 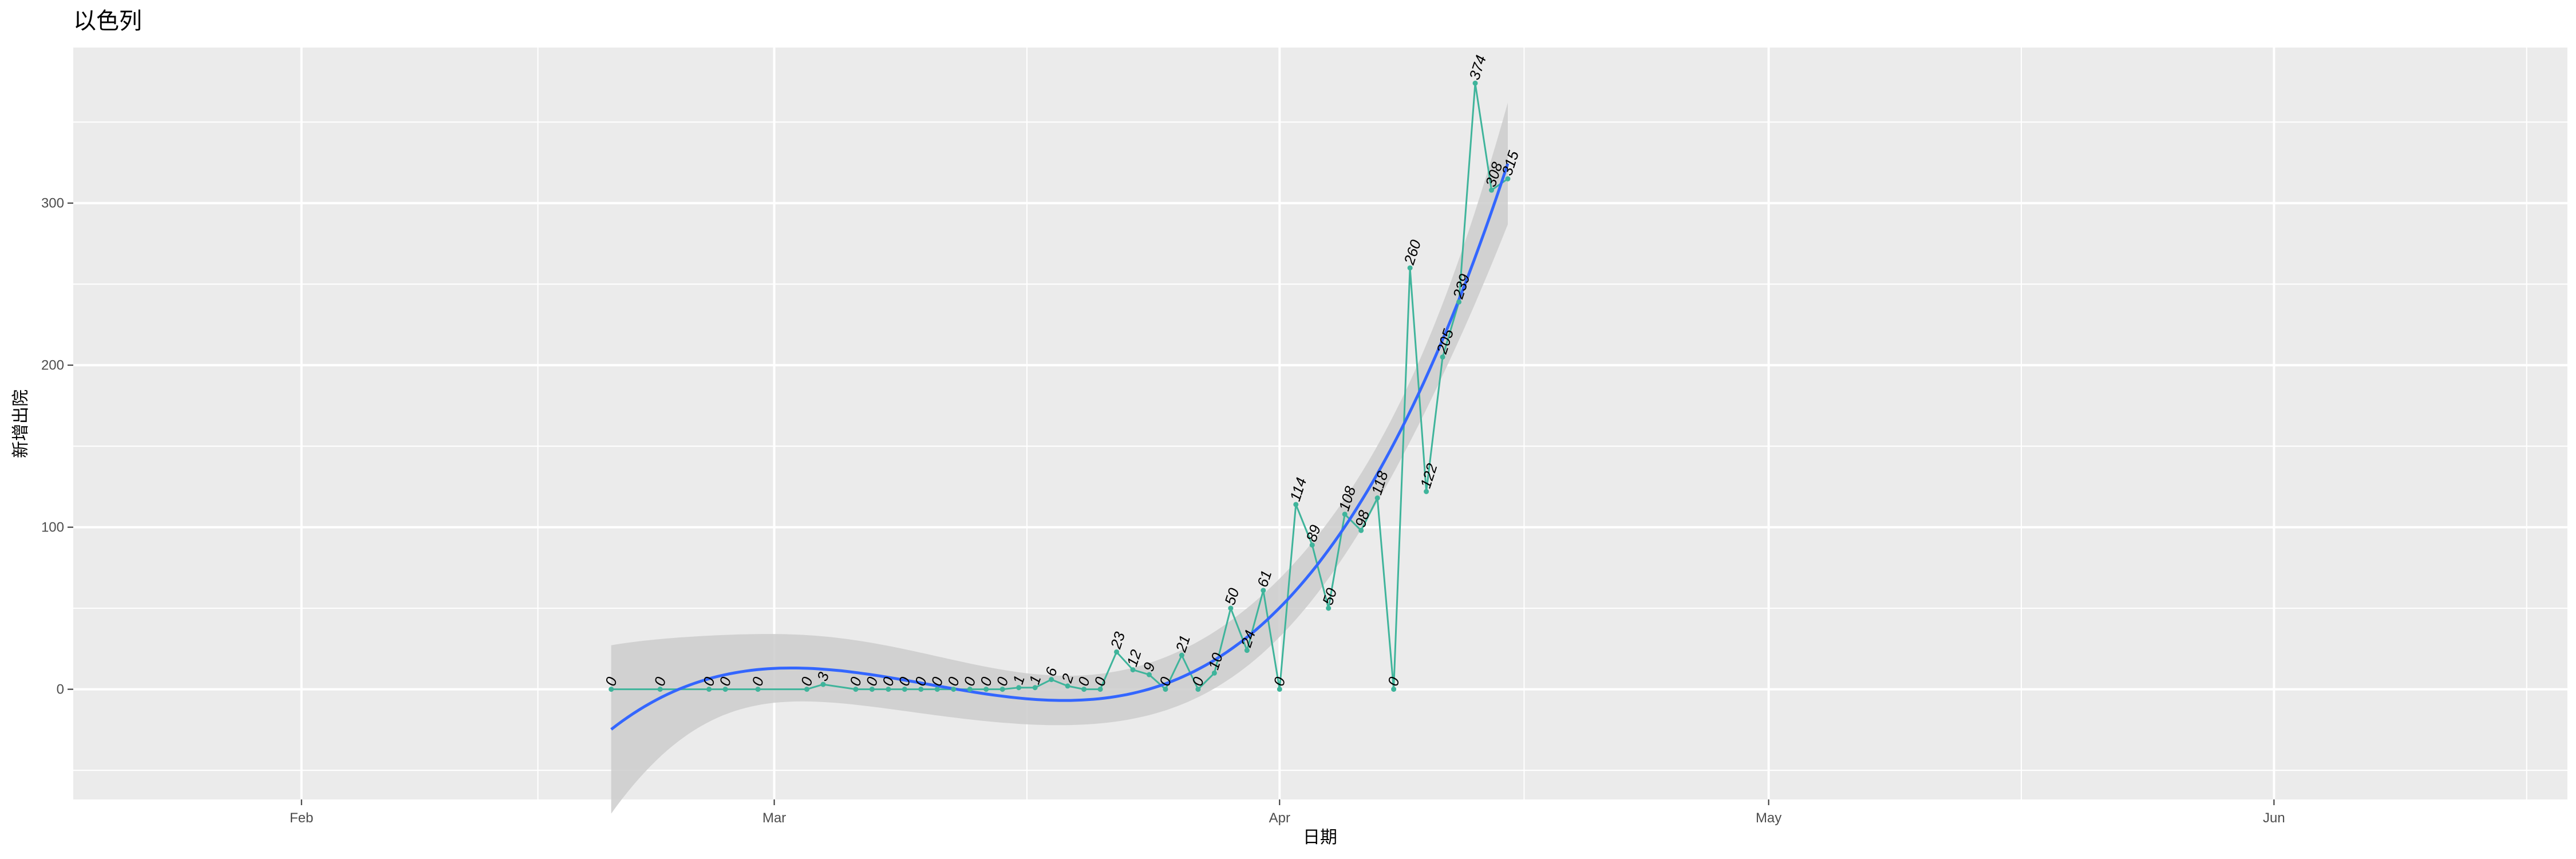 I want to click on x-tick-label: Feb, so click(x=301, y=818).